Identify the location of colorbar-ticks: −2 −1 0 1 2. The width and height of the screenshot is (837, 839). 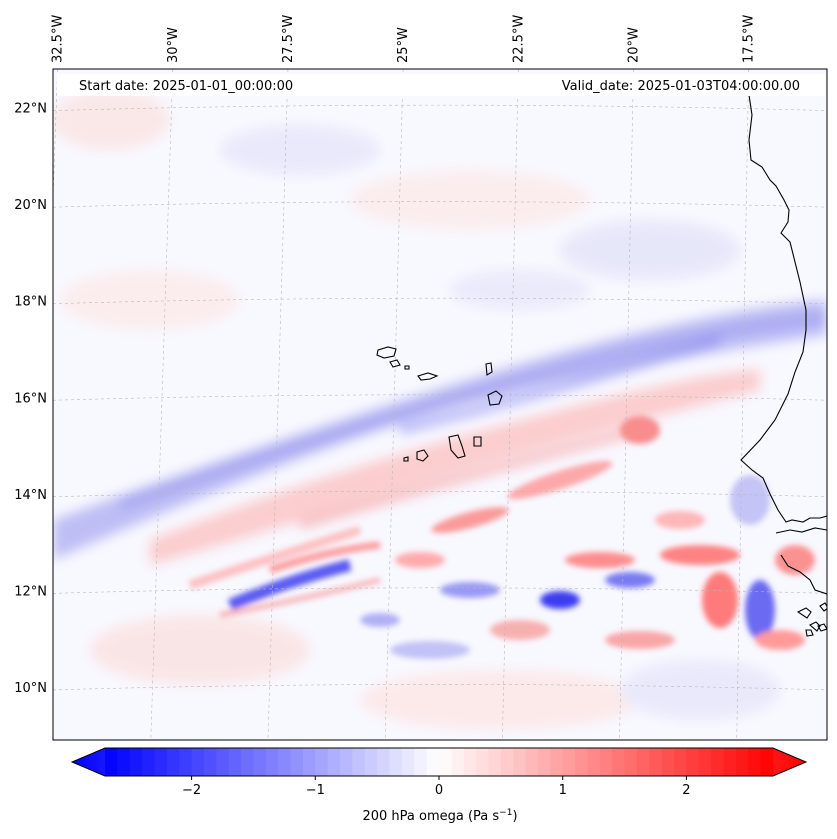
(436, 787).